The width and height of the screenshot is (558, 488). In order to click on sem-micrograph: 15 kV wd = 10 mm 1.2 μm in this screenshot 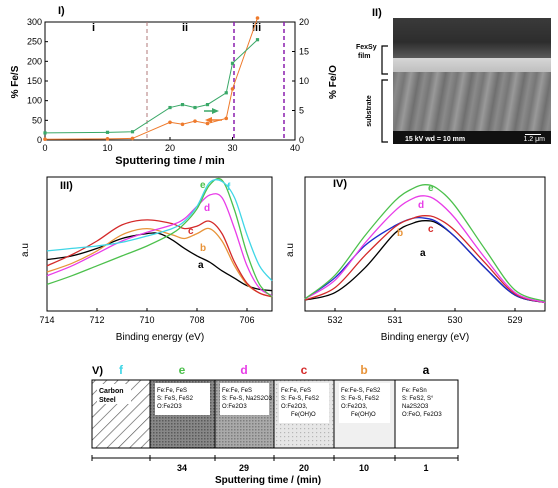, I will do `click(472, 81)`.